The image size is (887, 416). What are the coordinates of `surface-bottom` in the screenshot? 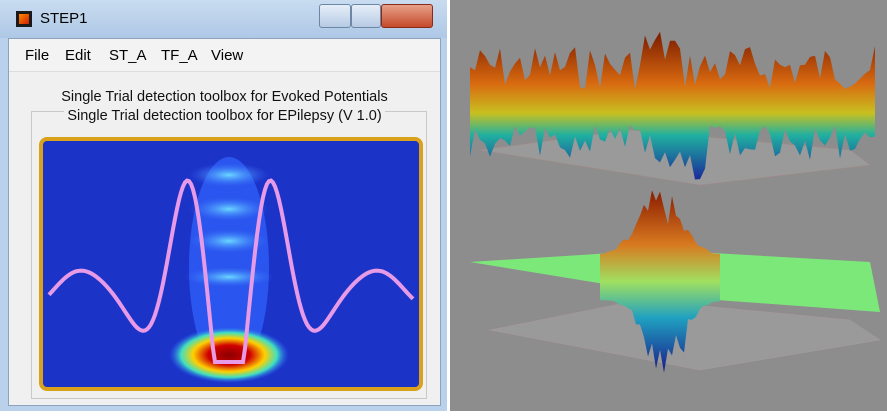 It's located at (660, 281).